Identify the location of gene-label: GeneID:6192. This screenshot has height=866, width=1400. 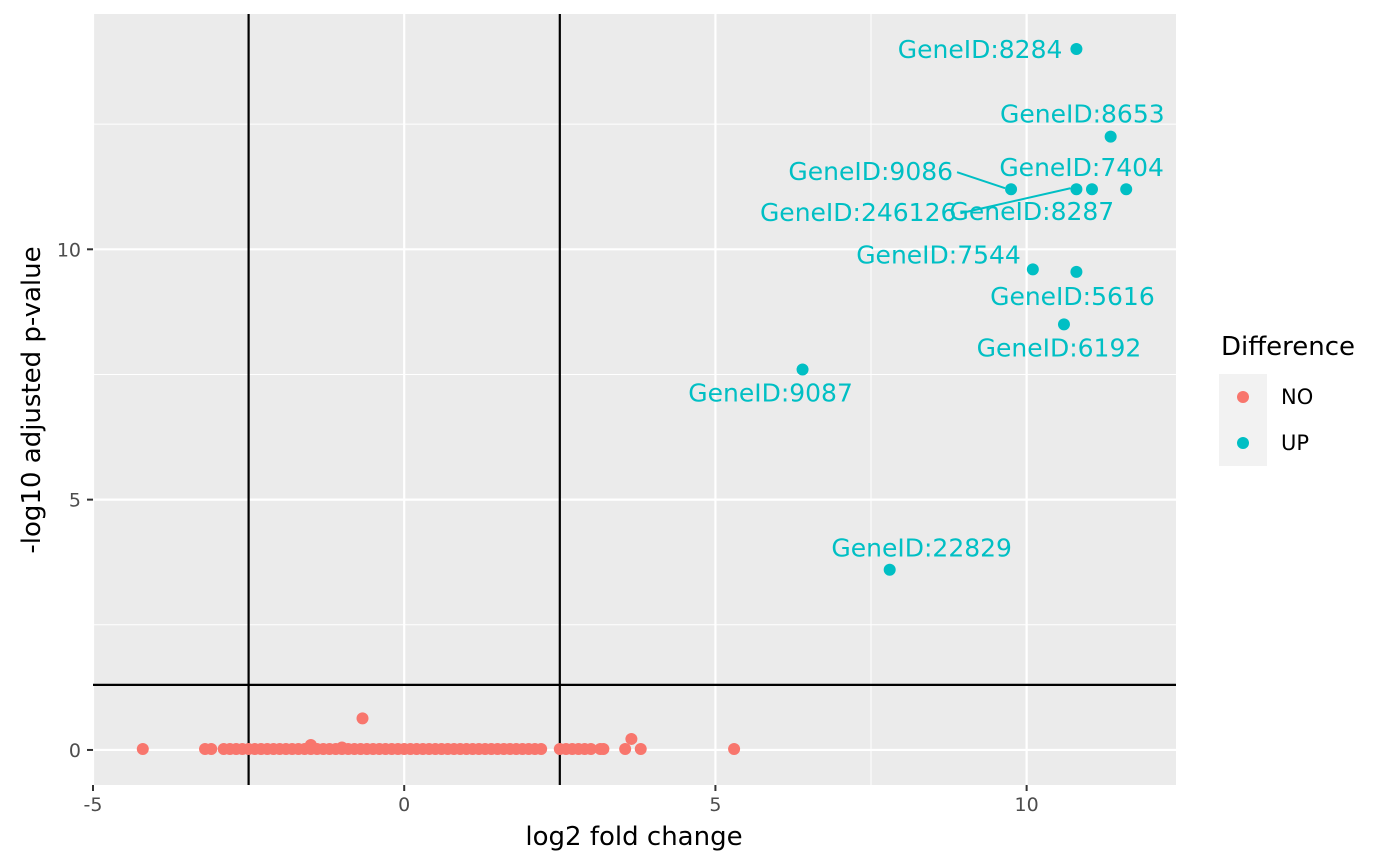
(1059, 347).